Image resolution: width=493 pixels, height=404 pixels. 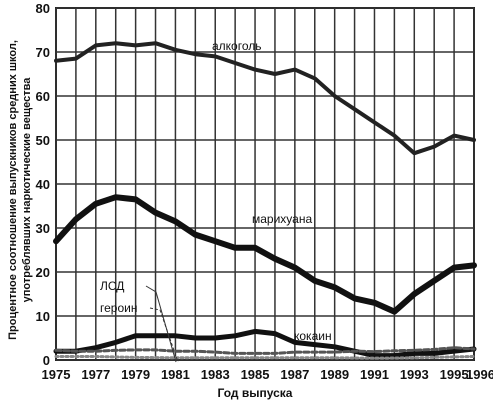 What do you see at coordinates (282, 219) in the screenshot?
I see `marijuana-label: марихуана` at bounding box center [282, 219].